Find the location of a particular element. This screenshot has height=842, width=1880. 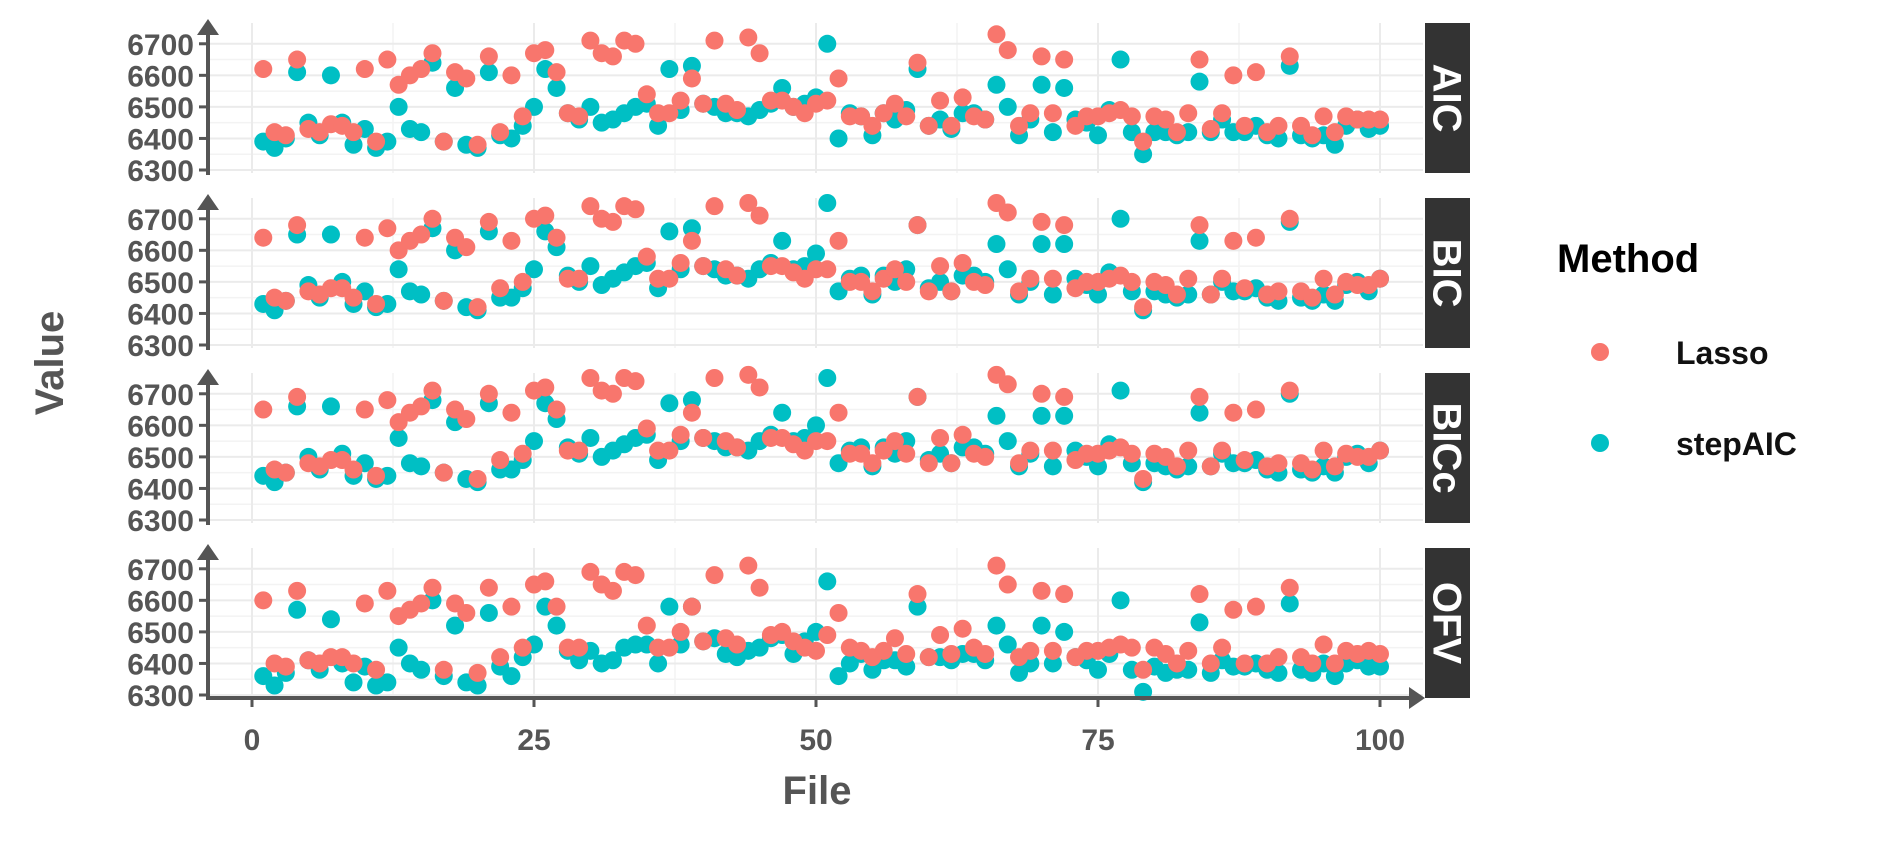

y-tick-label: 6400 is located at coordinates (160, 314).